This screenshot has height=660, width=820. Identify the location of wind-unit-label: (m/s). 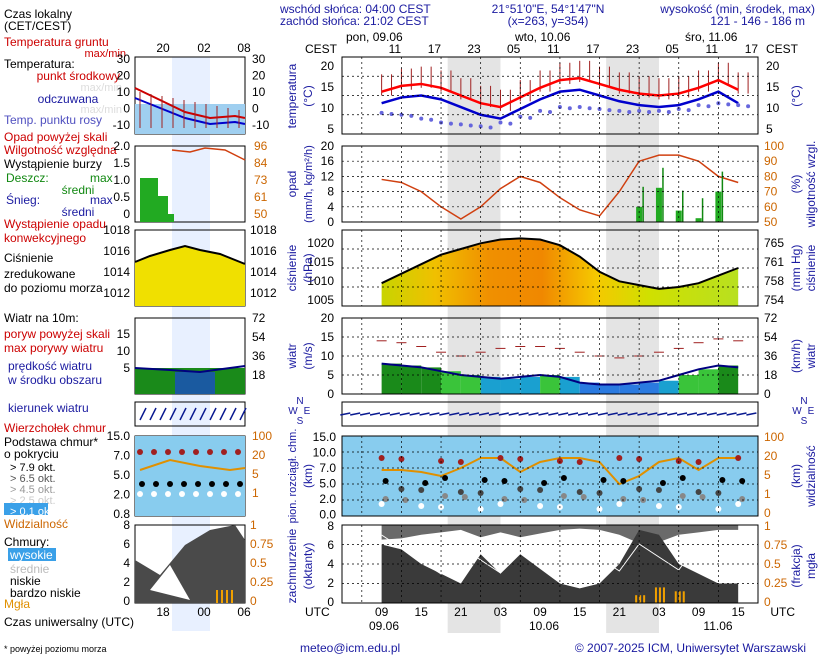
(308, 355).